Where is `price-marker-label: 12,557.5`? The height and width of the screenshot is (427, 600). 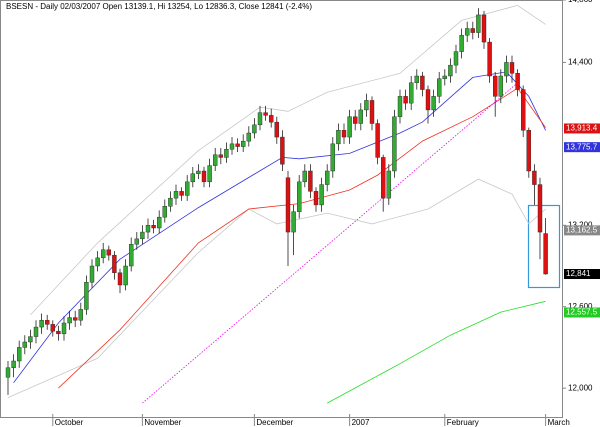
price-marker-label: 12,557.5 is located at coordinates (582, 312).